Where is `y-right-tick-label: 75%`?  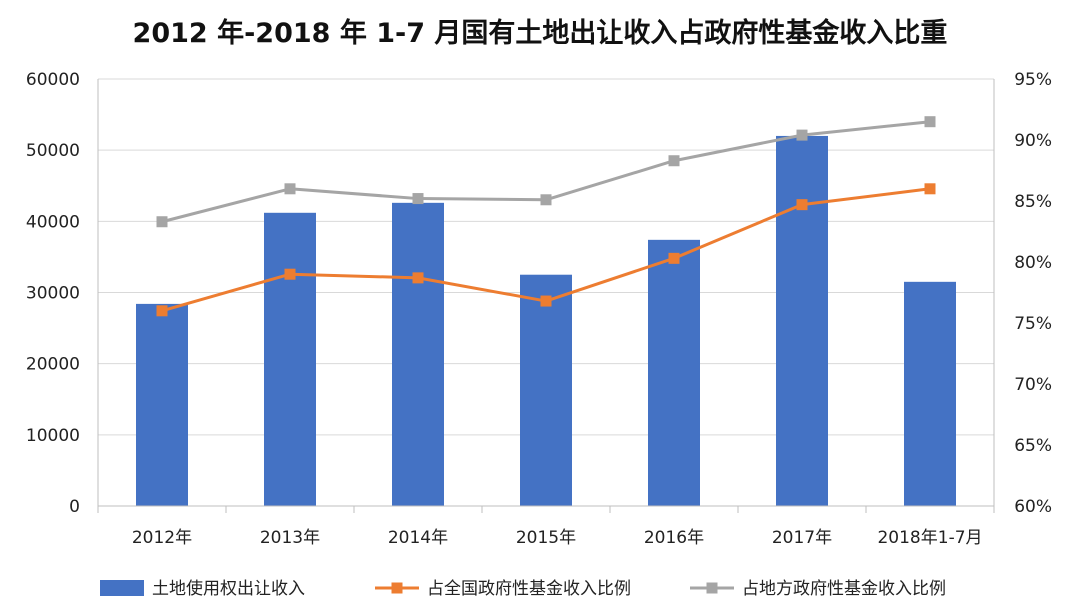 y-right-tick-label: 75% is located at coordinates (1033, 324).